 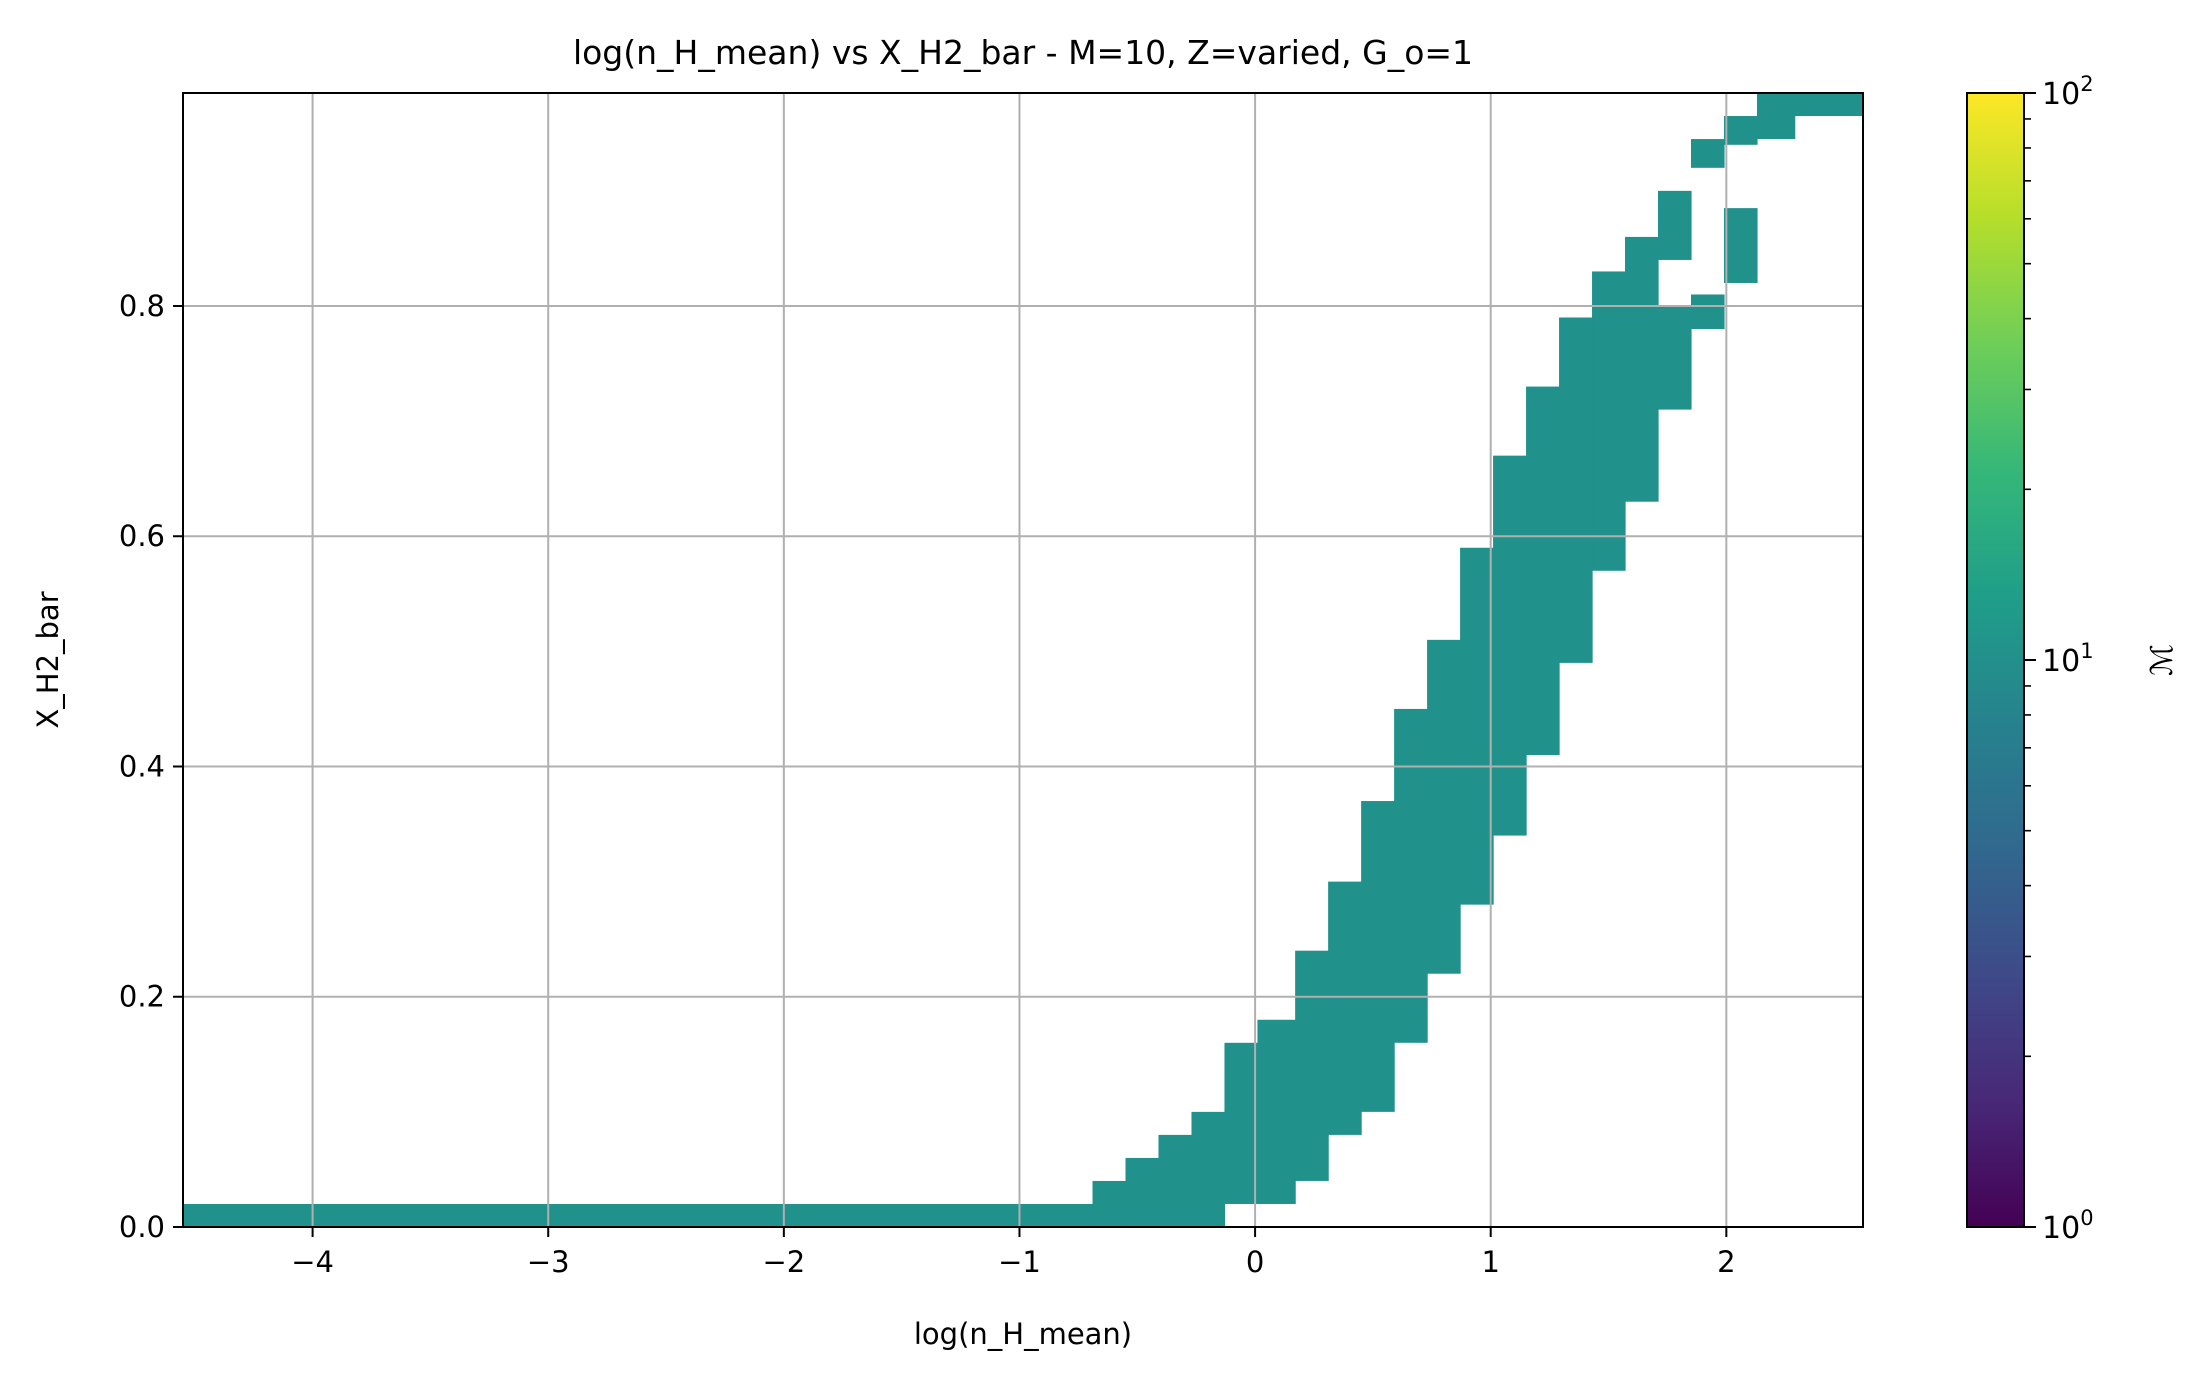 What do you see at coordinates (1726, 1262) in the screenshot?
I see `x-tick-label: 2` at bounding box center [1726, 1262].